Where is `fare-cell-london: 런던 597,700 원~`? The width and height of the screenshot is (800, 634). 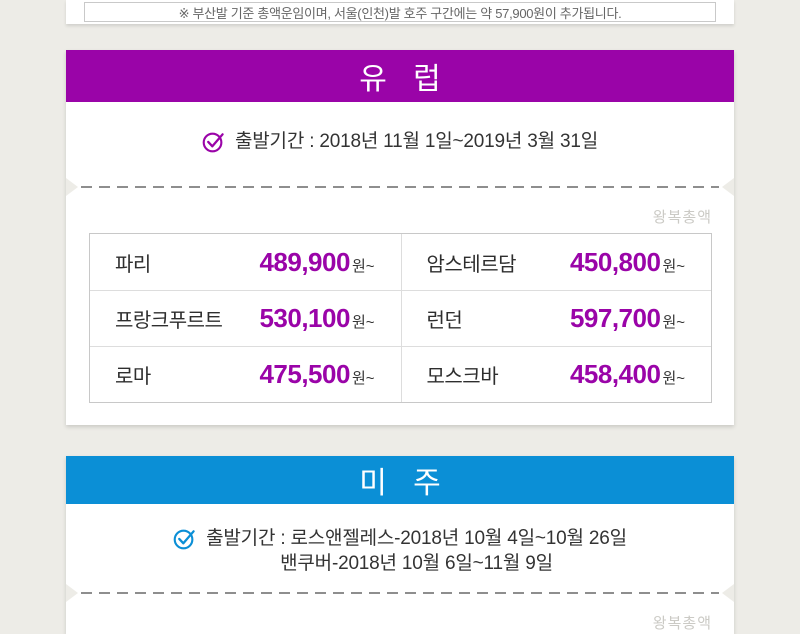 fare-cell-london: 런던 597,700 원~ is located at coordinates (556, 318).